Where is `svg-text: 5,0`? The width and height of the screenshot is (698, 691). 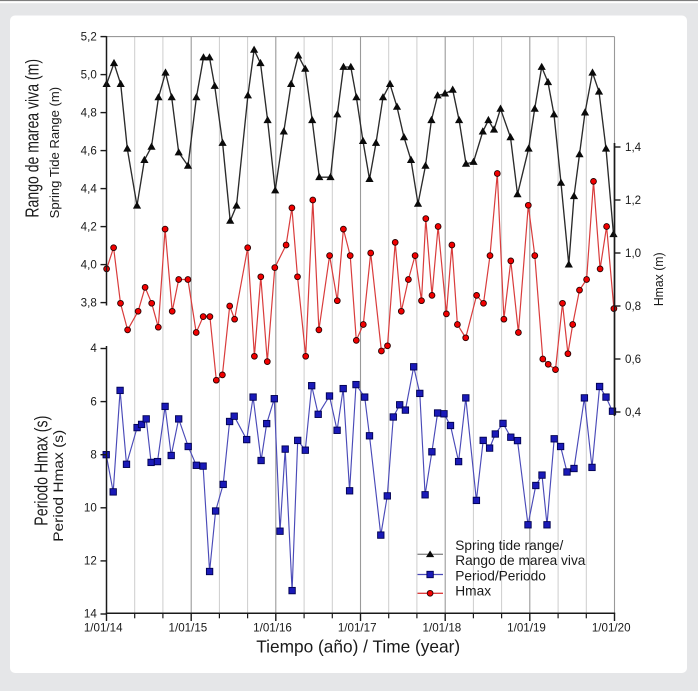
svg-text: 5,0 is located at coordinates (89, 74).